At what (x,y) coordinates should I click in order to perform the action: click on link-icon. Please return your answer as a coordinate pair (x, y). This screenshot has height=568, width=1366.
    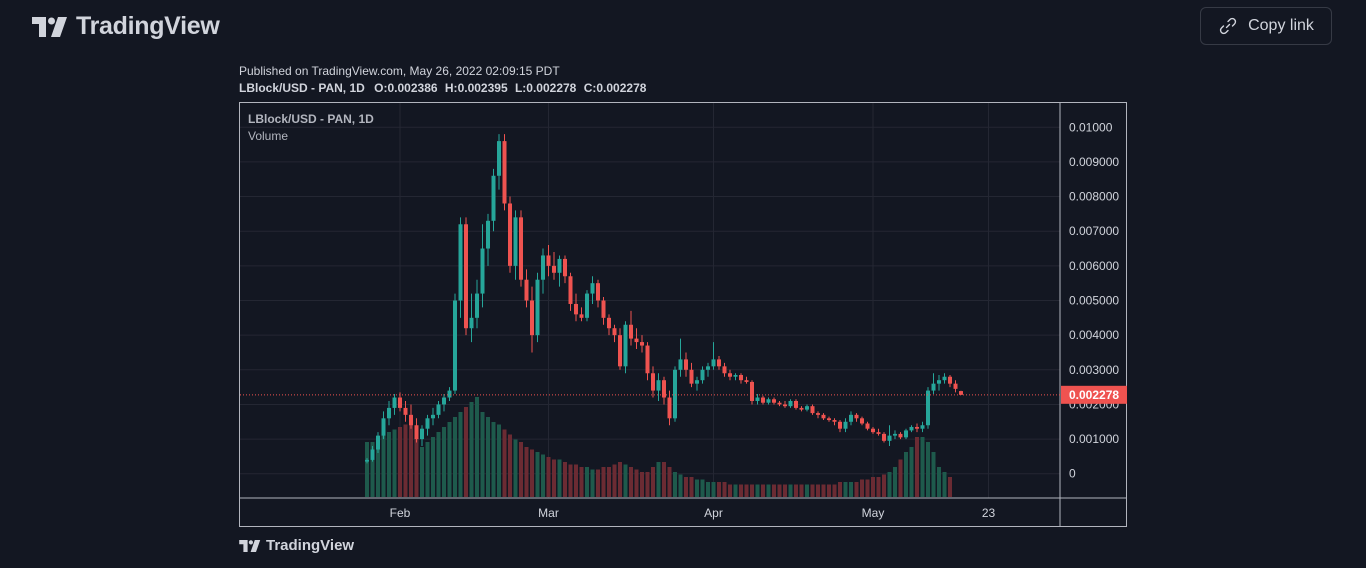
    Looking at the image, I should click on (1228, 26).